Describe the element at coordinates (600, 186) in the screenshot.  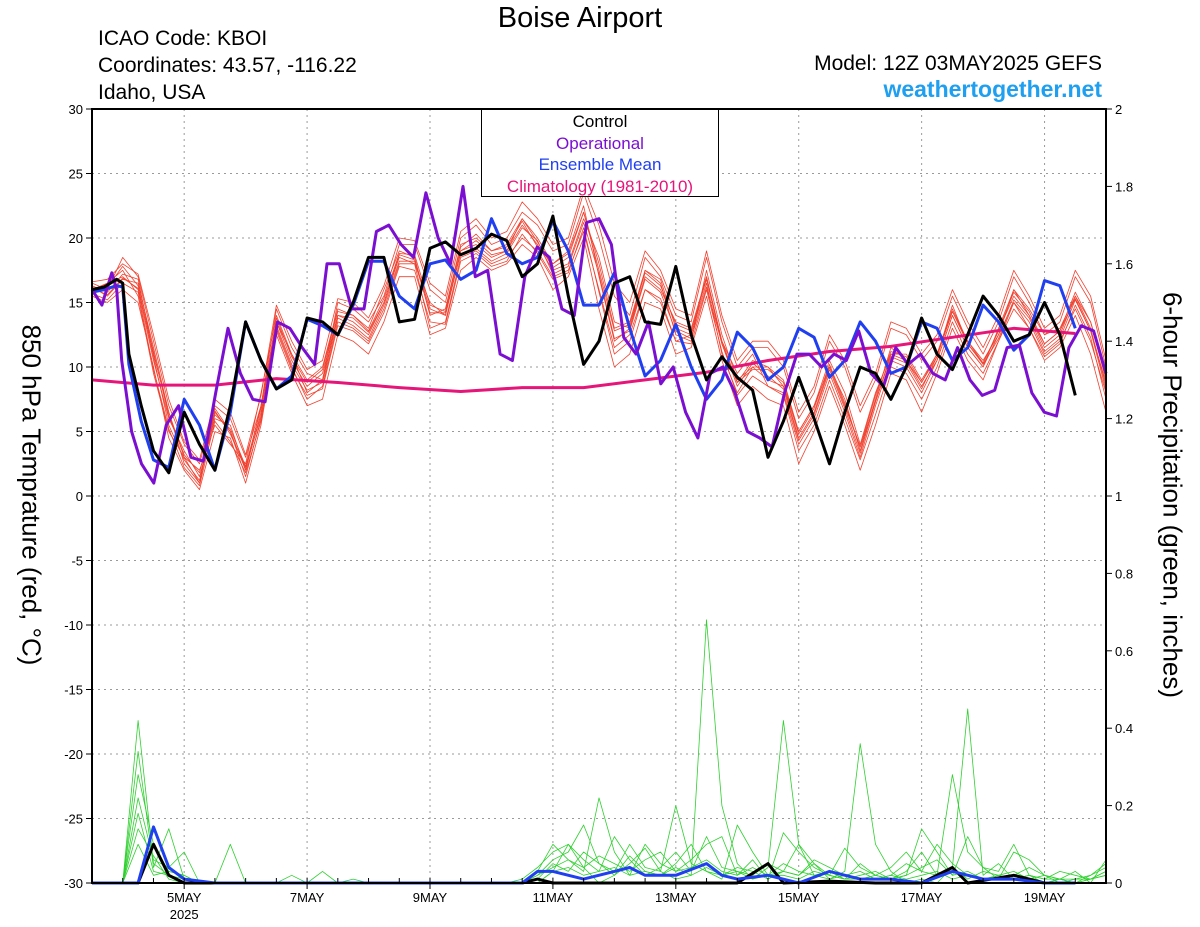
I see `legend-climatology: Climatology (1981-2010)` at that location.